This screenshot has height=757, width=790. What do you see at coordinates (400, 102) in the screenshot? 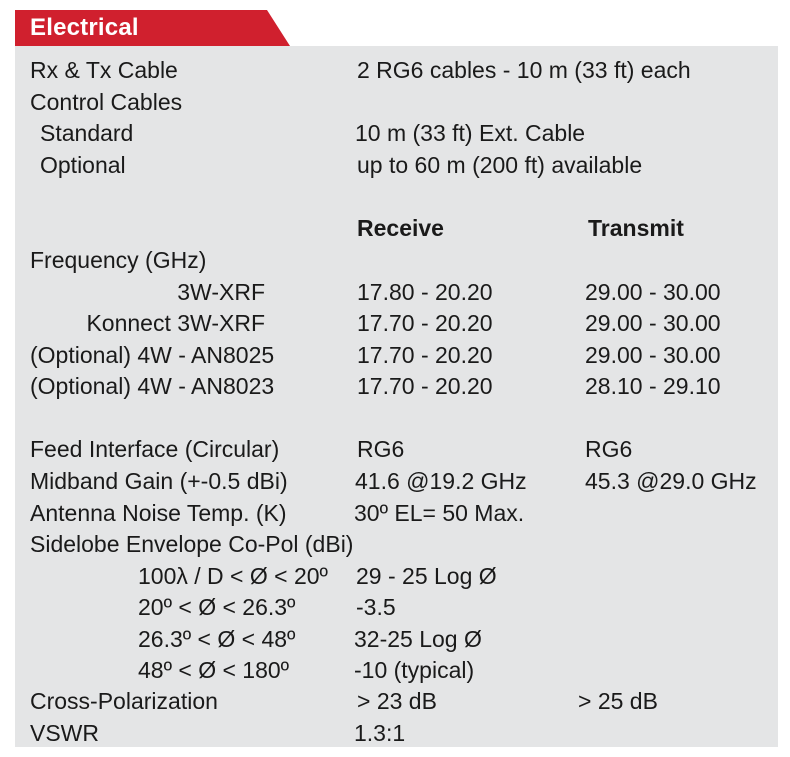
I see `spec-row-control: Control Cables` at bounding box center [400, 102].